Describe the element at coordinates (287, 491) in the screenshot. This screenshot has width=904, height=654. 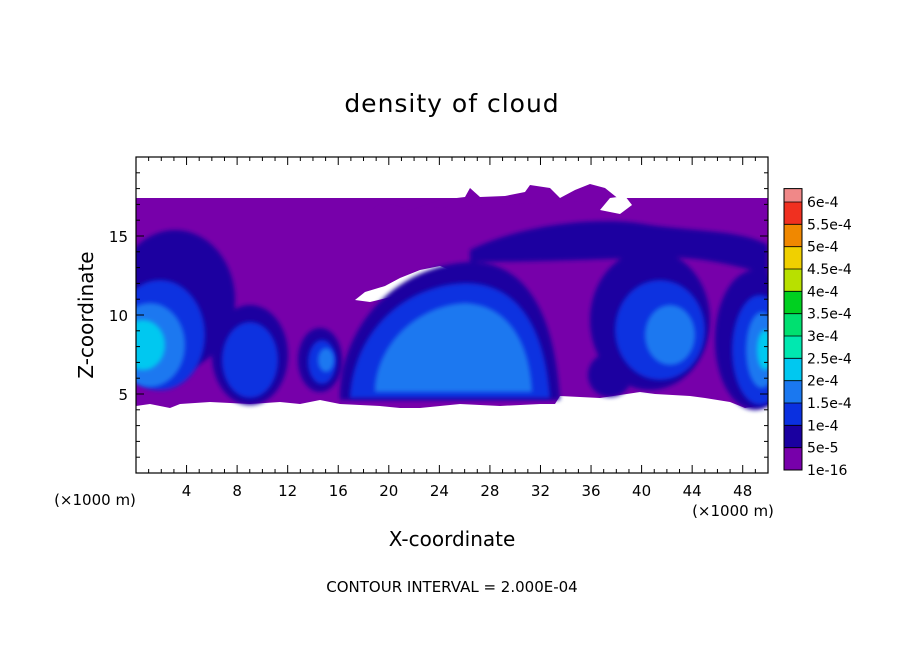
I see `x-tick-label: 12` at that location.